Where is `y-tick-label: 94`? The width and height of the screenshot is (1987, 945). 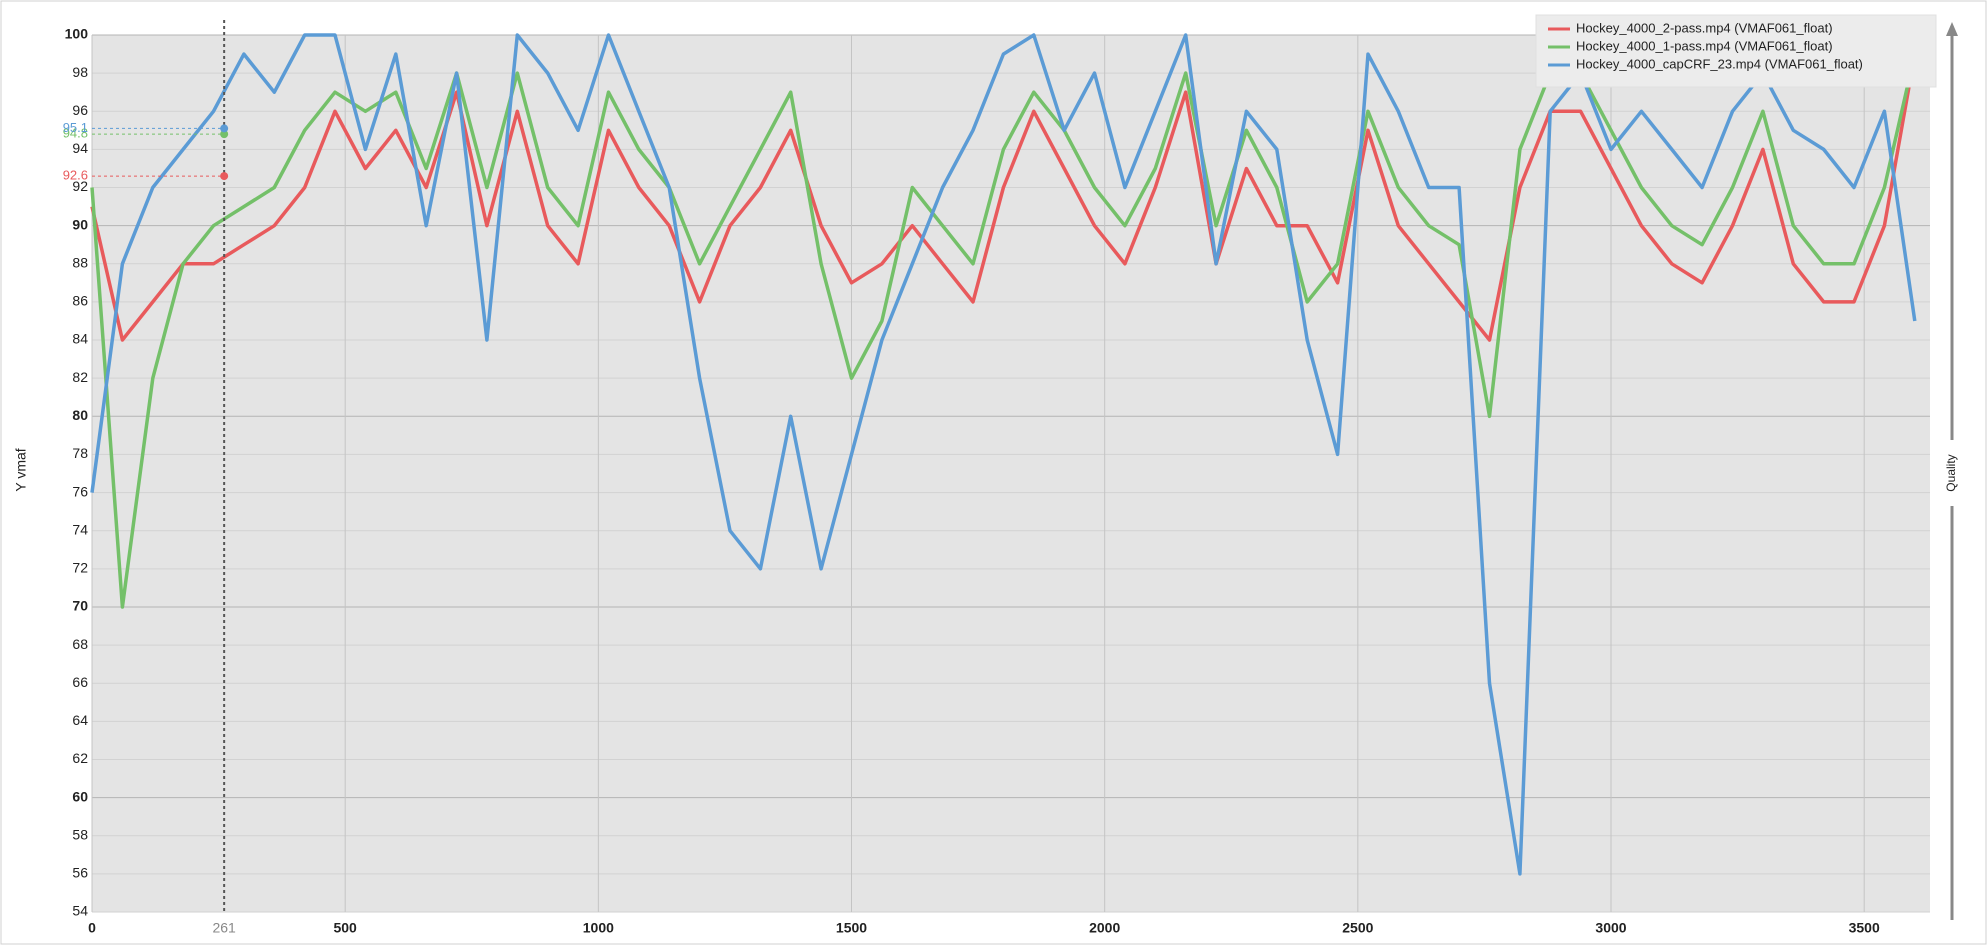
y-tick-label: 94 is located at coordinates (80, 148).